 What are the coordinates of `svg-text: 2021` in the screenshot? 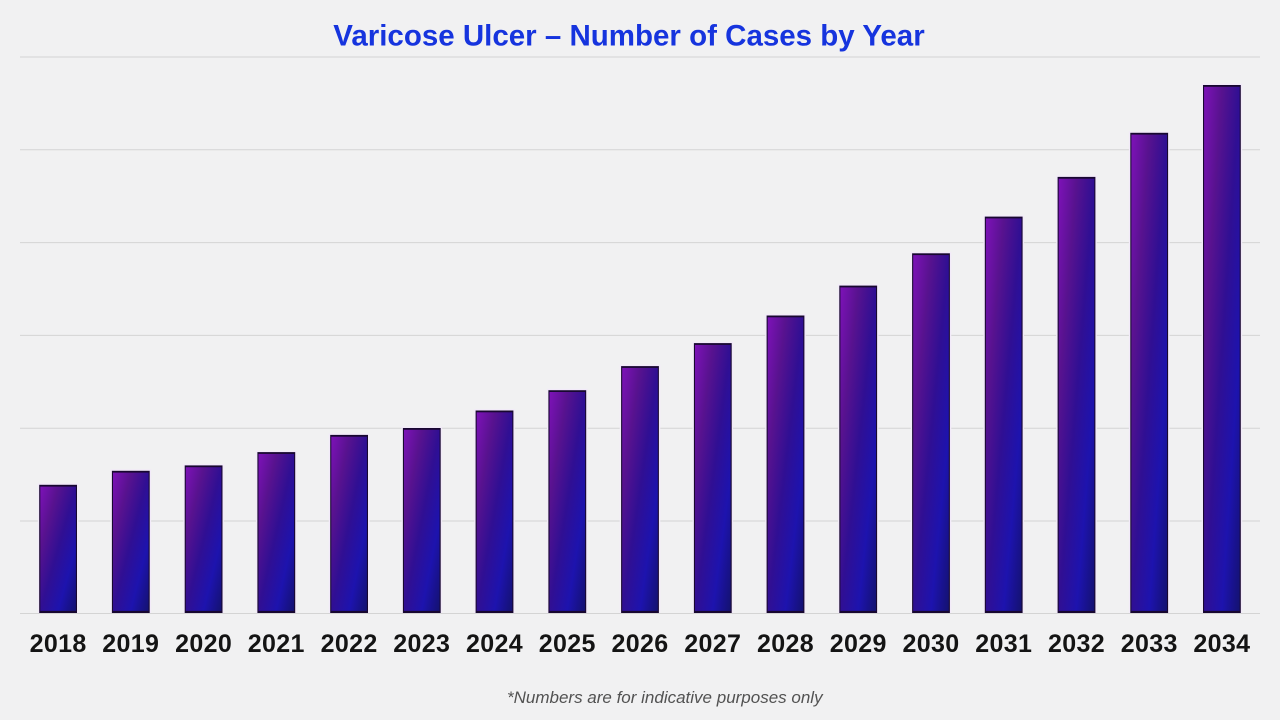 It's located at (276, 644).